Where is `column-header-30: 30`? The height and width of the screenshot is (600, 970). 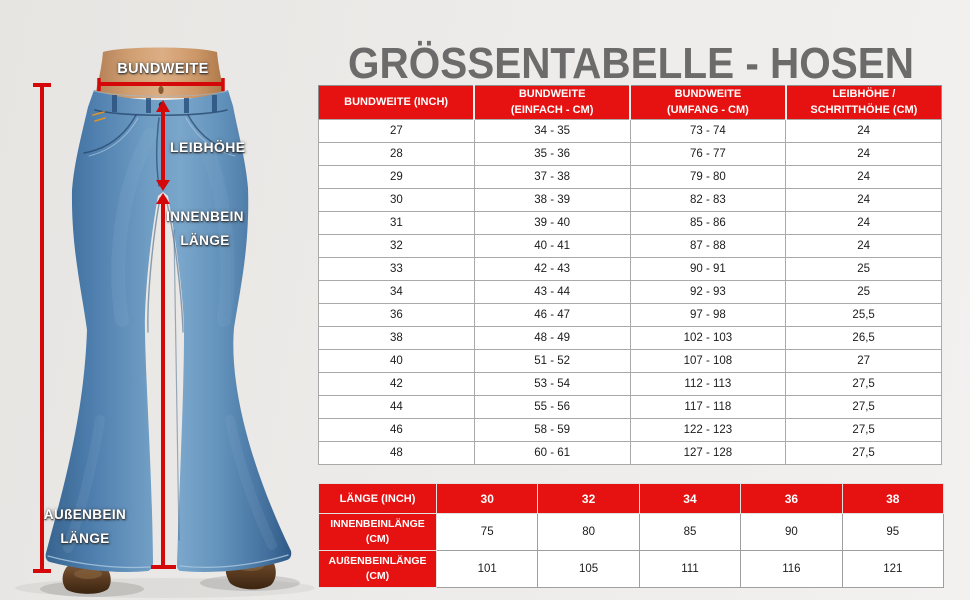
column-header-30: 30 is located at coordinates (487, 498).